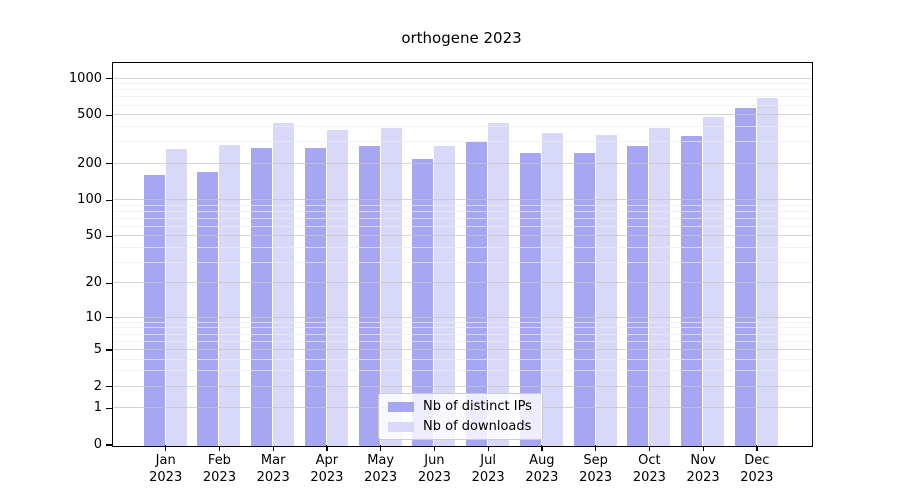  Describe the element at coordinates (460, 416) in the screenshot. I see `legend: Nb of distinct IPs Nb of downloads` at that location.